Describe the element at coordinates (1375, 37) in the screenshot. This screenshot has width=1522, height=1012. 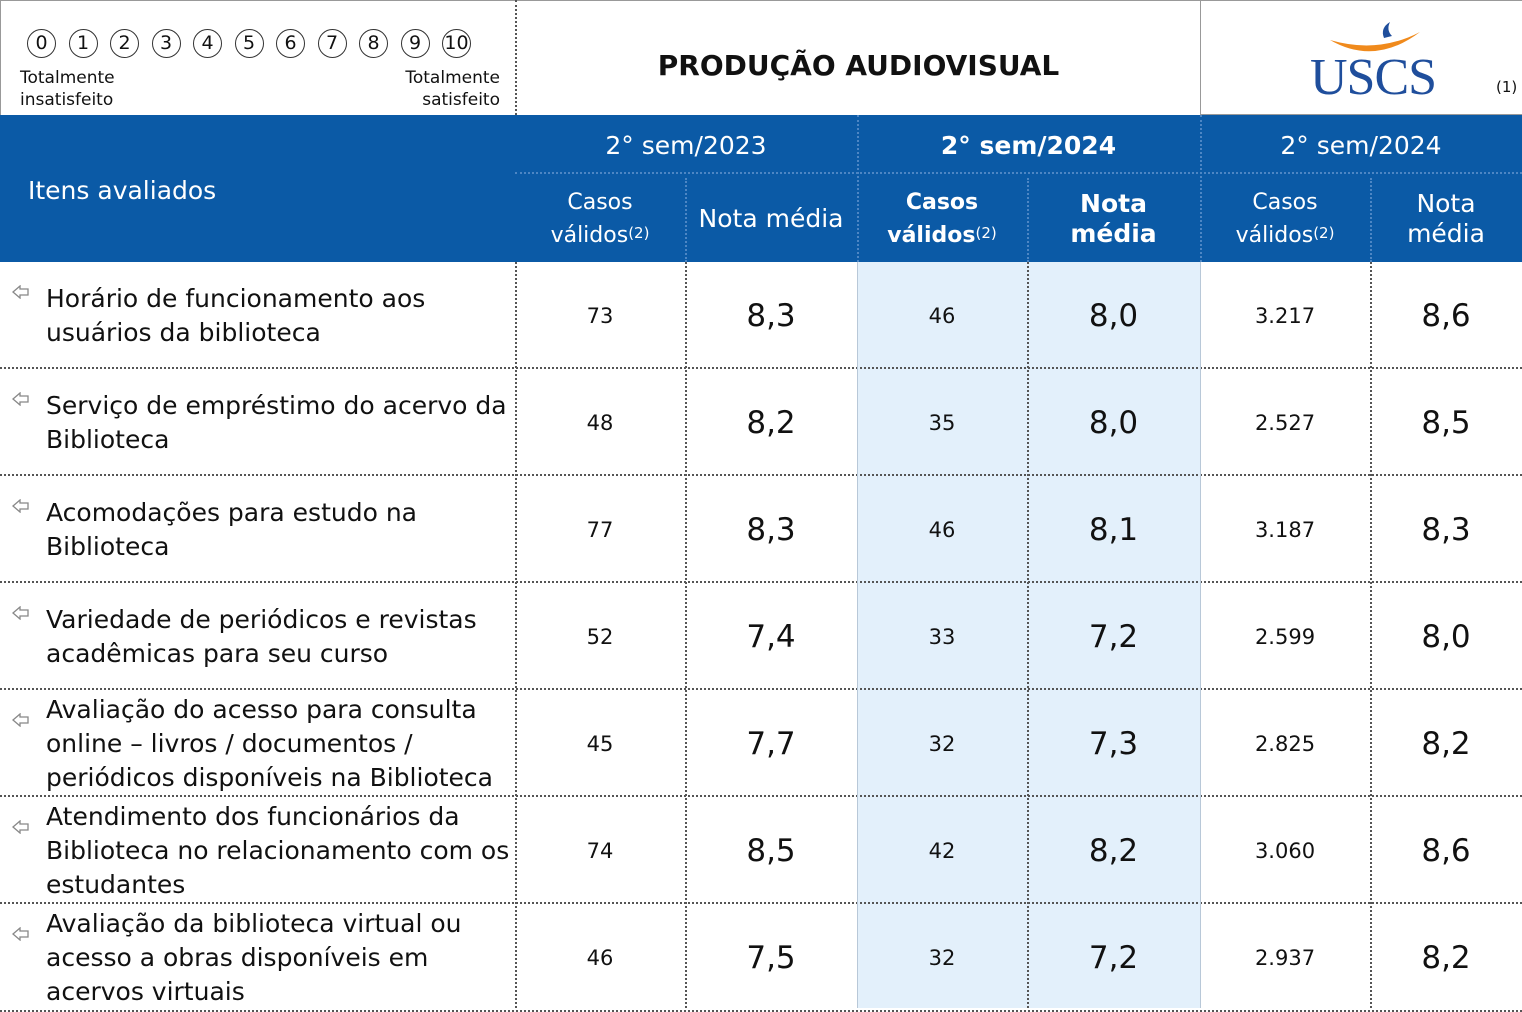
I see `logo-swoosh` at that location.